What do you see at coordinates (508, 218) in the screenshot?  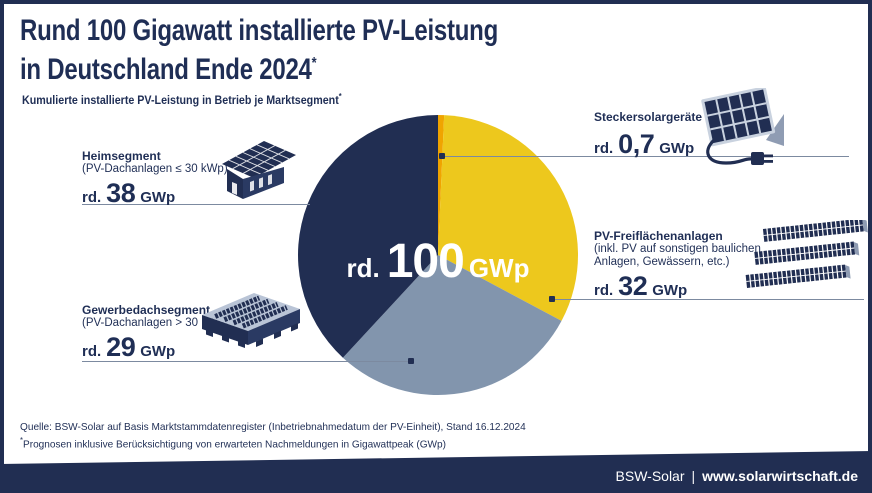 I see `pie-slice-freiflaechen` at bounding box center [508, 218].